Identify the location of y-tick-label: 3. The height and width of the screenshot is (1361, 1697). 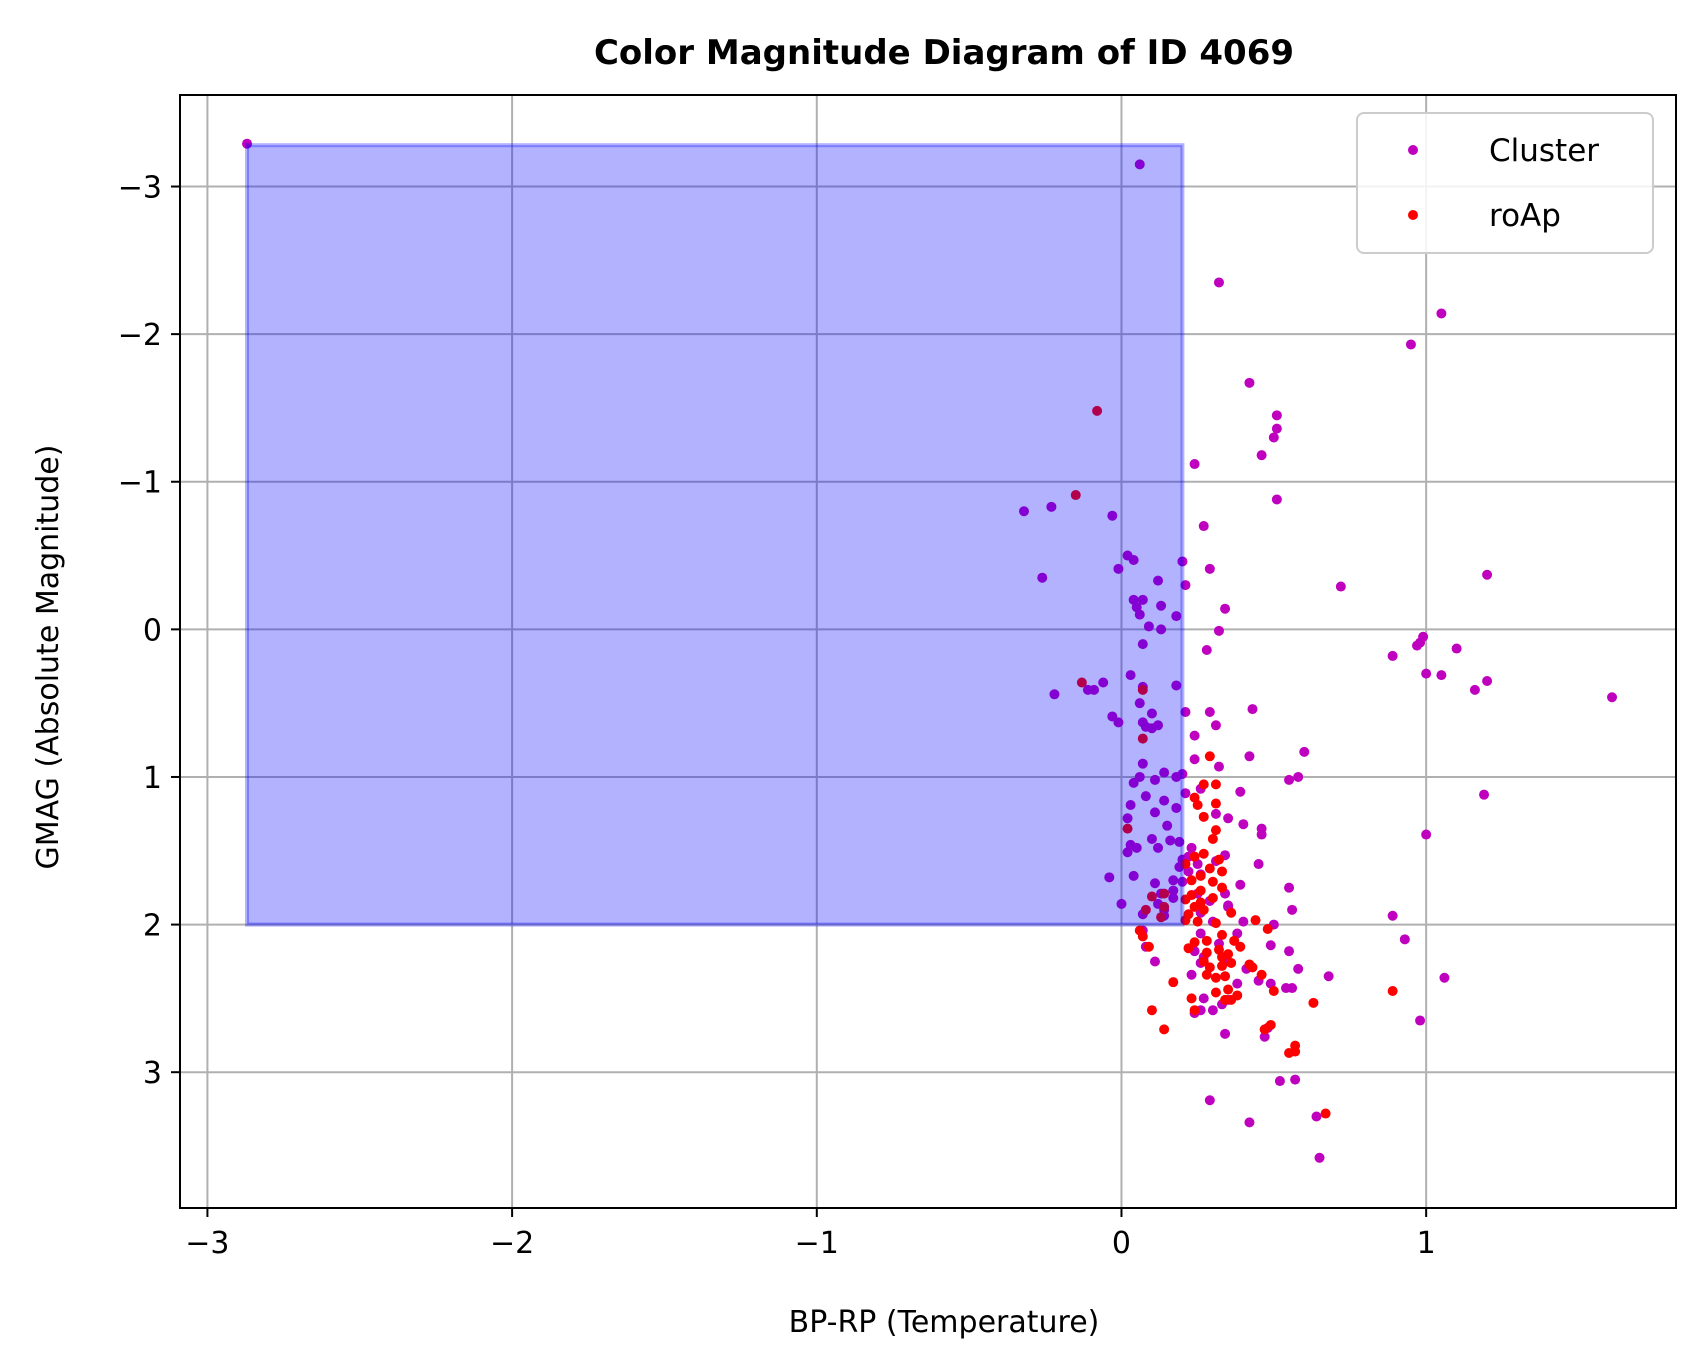
(152, 1073).